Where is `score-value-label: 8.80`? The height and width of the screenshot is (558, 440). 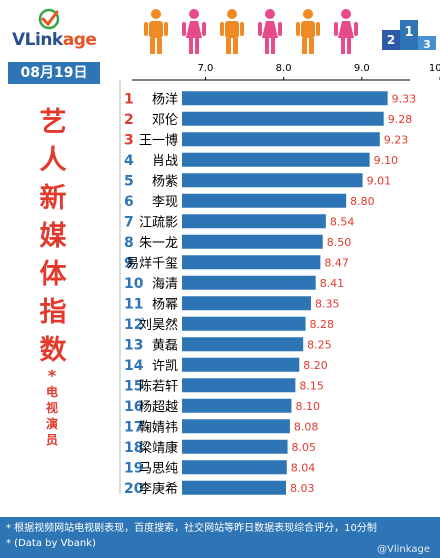 score-value-label: 8.80 is located at coordinates (362, 201).